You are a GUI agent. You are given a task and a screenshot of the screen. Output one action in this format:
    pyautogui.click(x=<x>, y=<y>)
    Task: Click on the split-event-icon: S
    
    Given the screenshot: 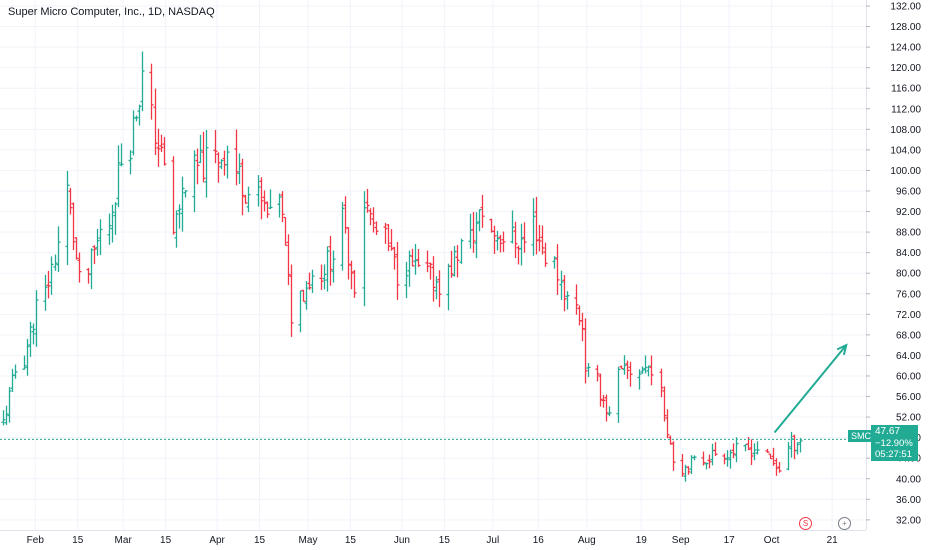 What is the action you would take?
    pyautogui.click(x=805, y=523)
    